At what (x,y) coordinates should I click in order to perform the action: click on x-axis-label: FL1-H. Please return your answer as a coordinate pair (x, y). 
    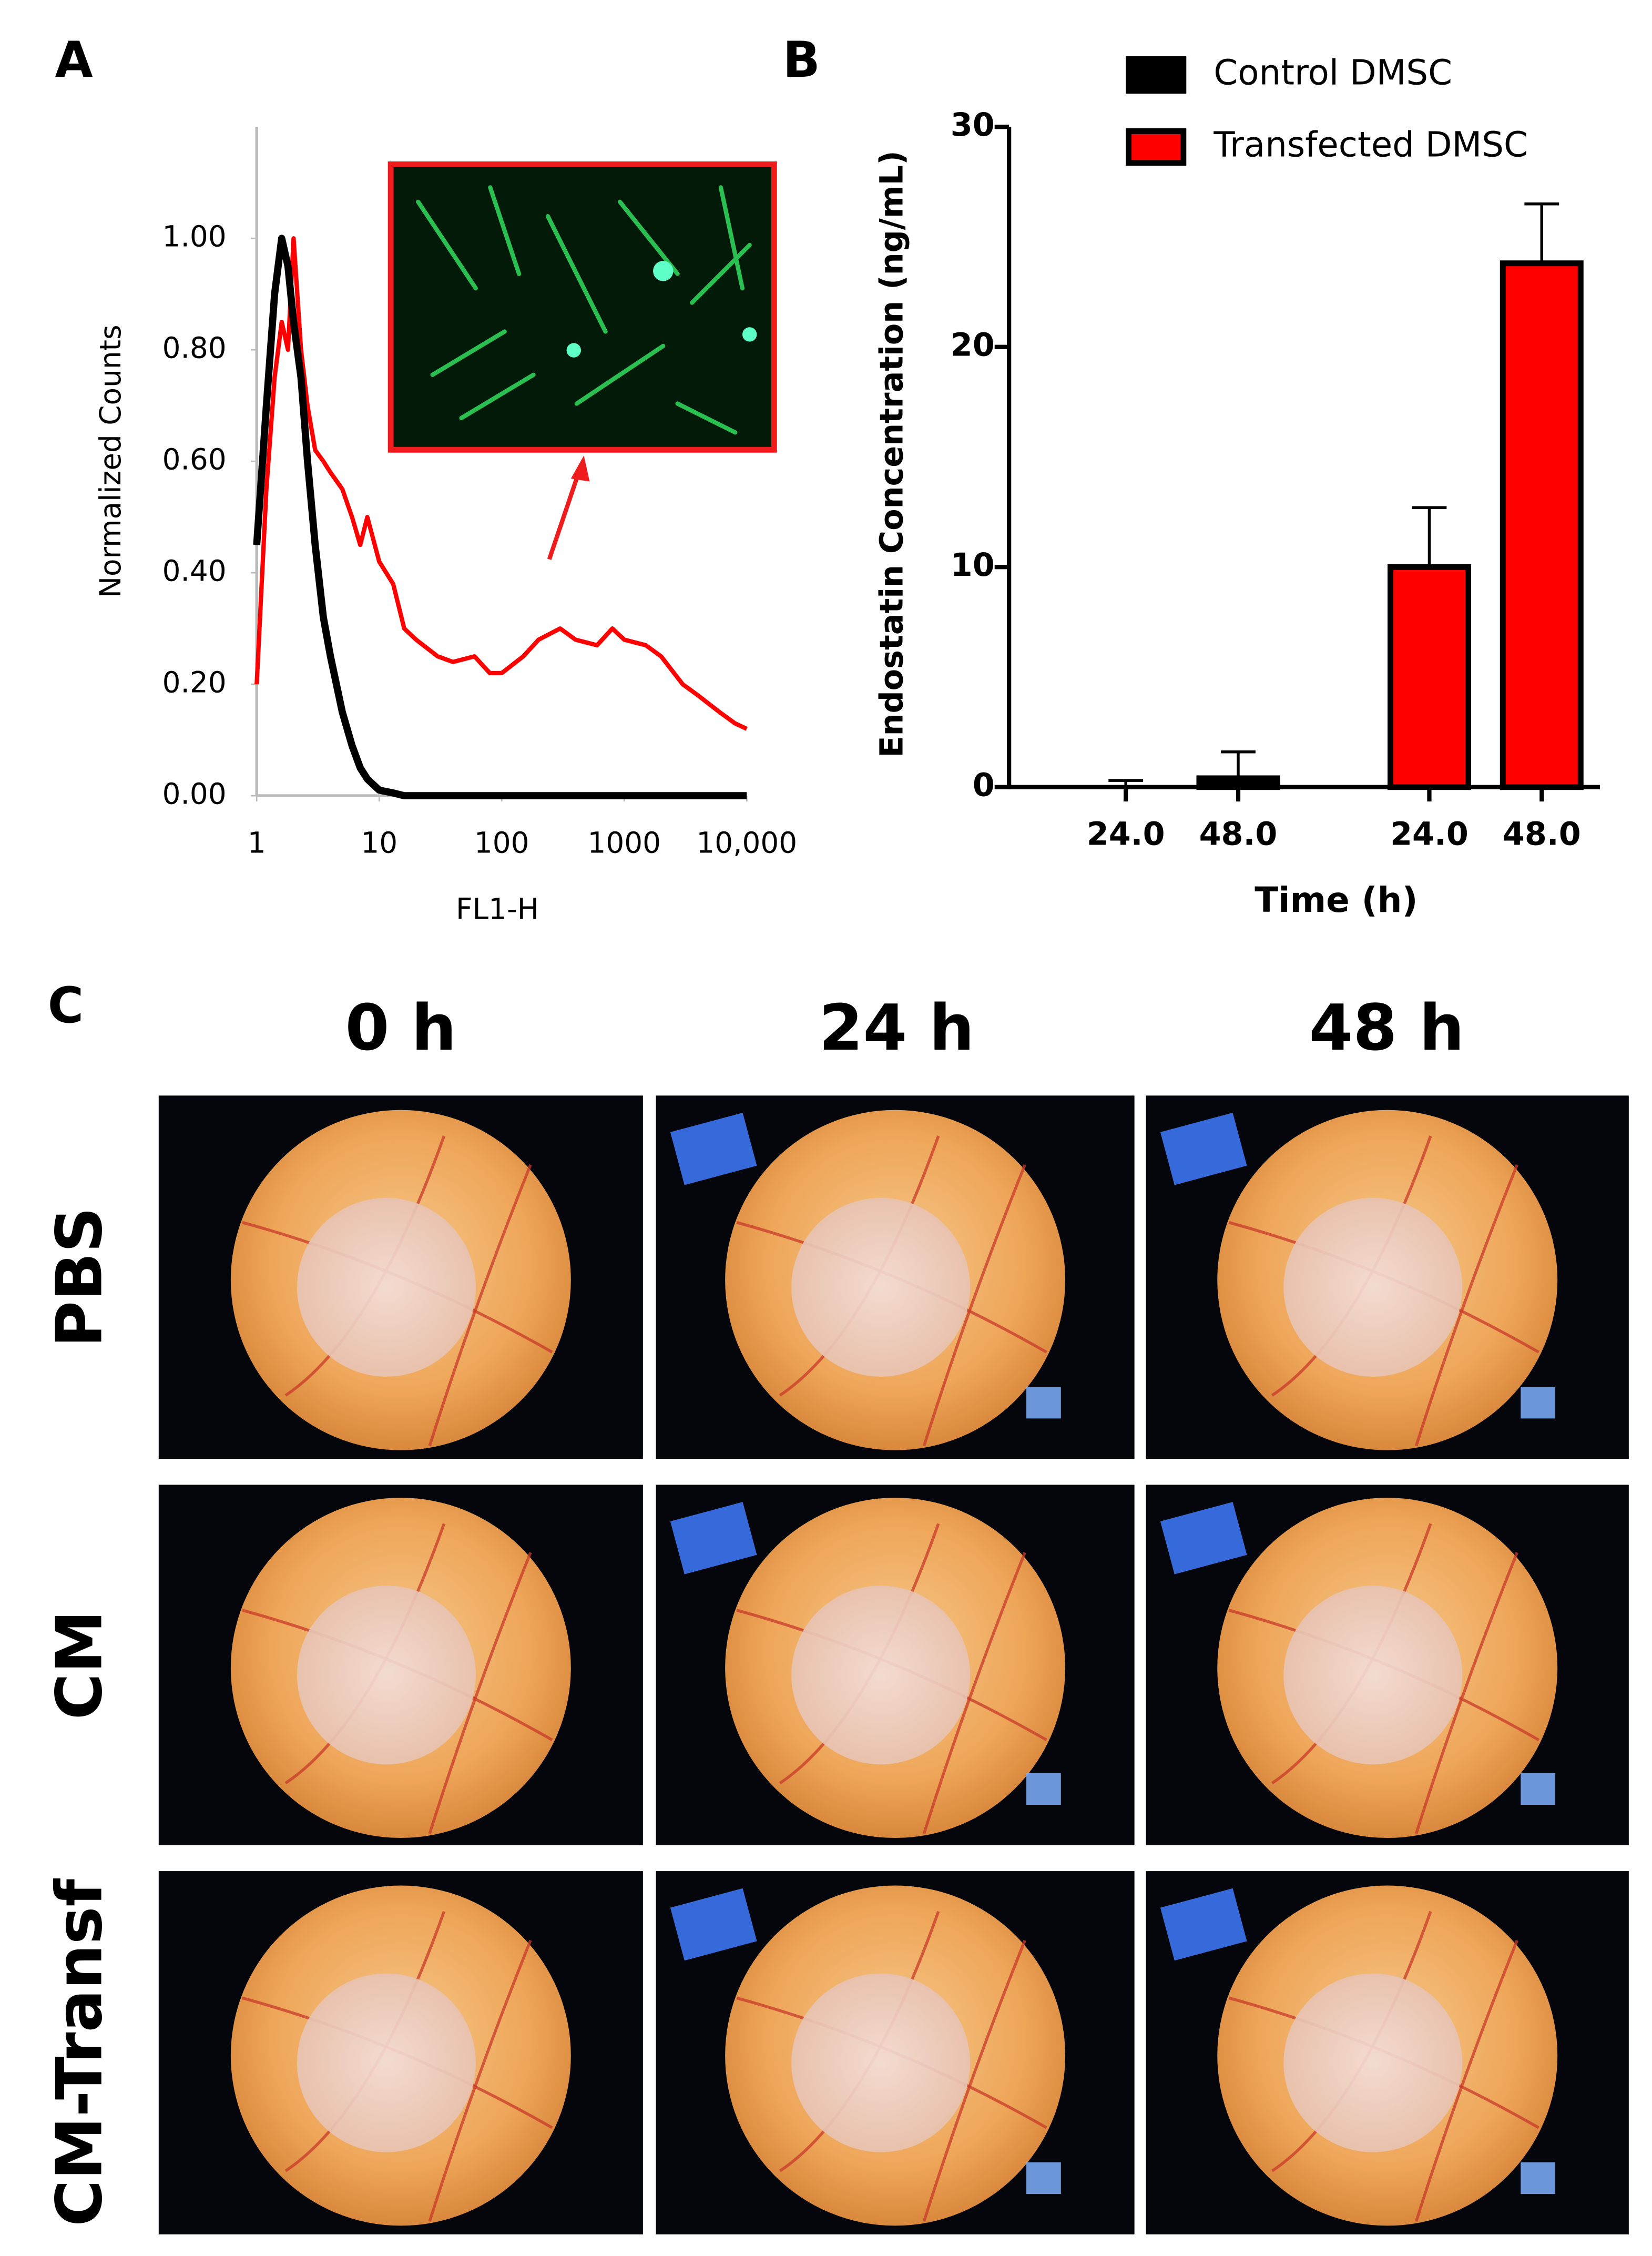
    Looking at the image, I should click on (497, 909).